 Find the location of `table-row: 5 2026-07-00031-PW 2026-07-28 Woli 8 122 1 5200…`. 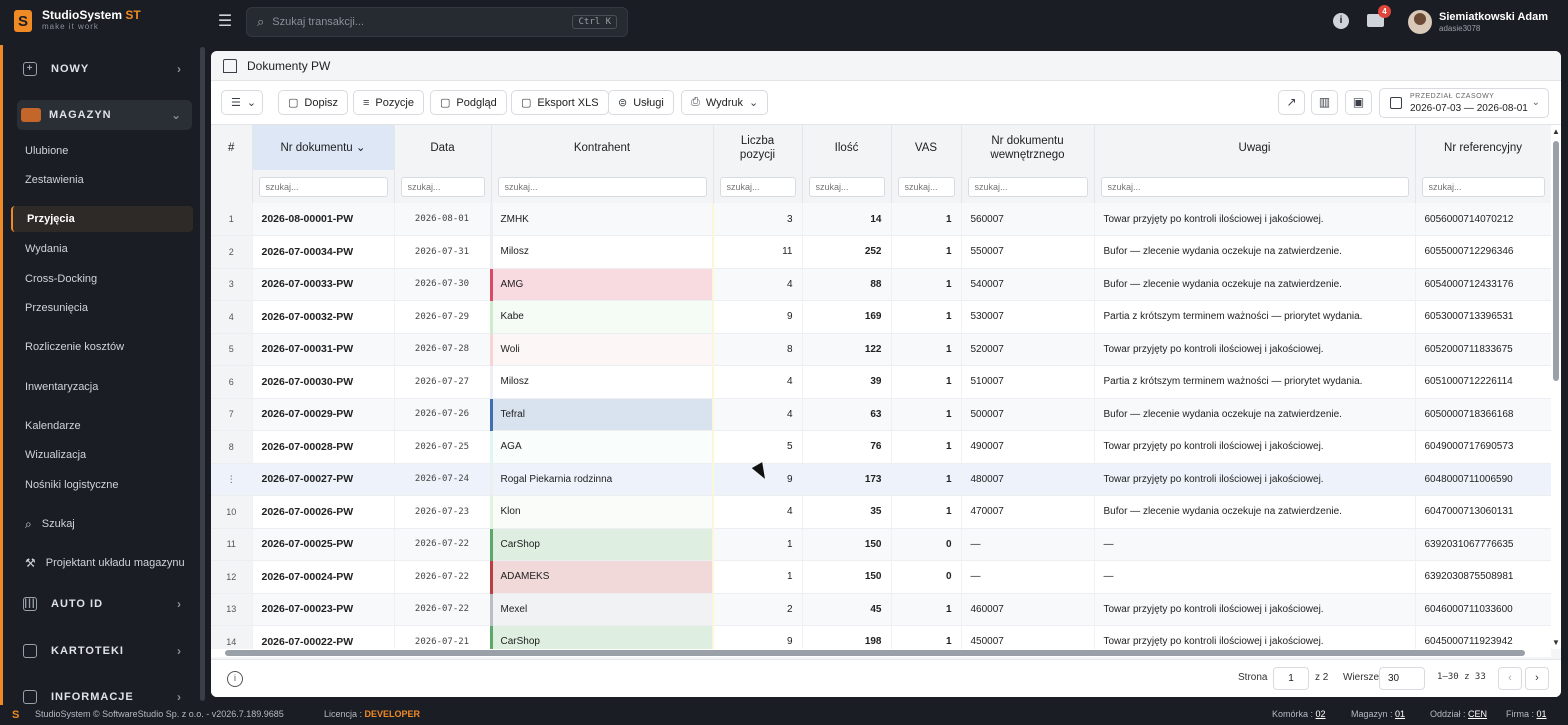

table-row: 5 2026-07-00031-PW 2026-07-28 Woli 8 122 1 5200… is located at coordinates (881, 349).